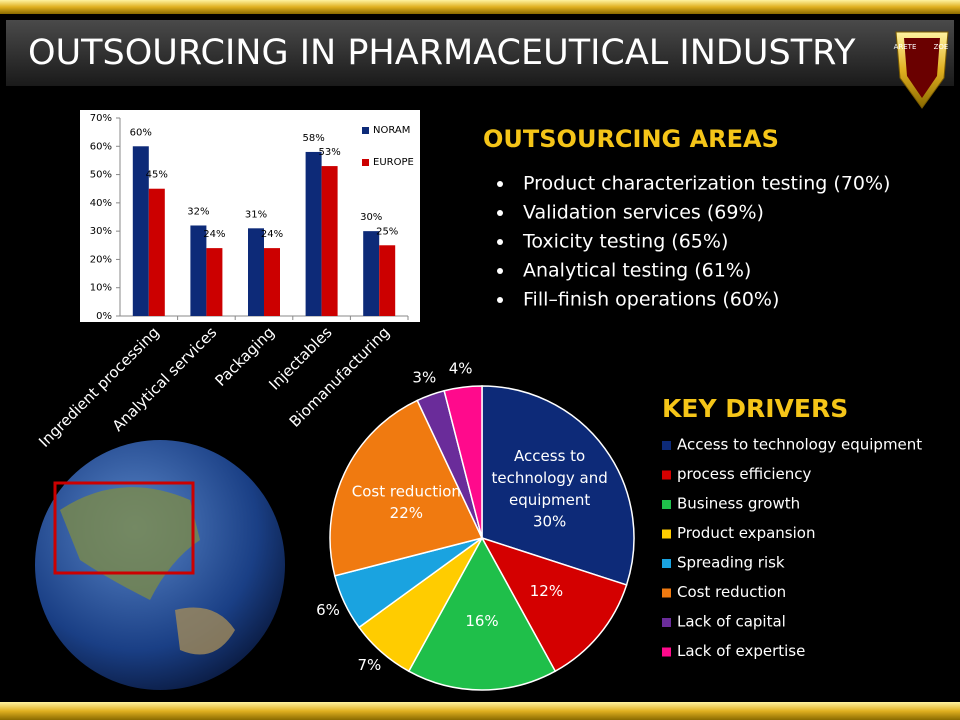  I want to click on slice-label: Access to technology and equipment, so click(549, 477).